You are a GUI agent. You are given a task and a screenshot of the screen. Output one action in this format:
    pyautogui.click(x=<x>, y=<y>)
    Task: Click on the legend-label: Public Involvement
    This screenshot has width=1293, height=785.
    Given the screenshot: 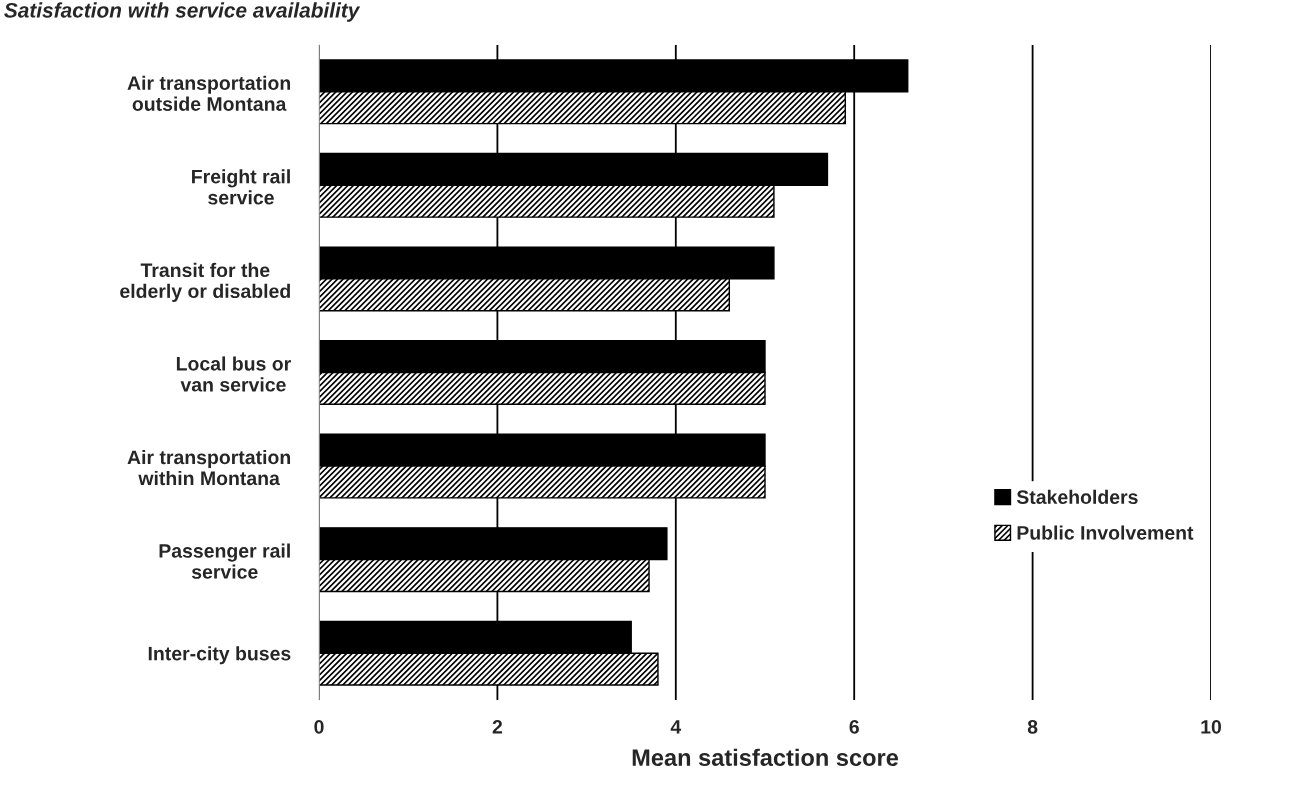 What is the action you would take?
    pyautogui.click(x=1105, y=532)
    